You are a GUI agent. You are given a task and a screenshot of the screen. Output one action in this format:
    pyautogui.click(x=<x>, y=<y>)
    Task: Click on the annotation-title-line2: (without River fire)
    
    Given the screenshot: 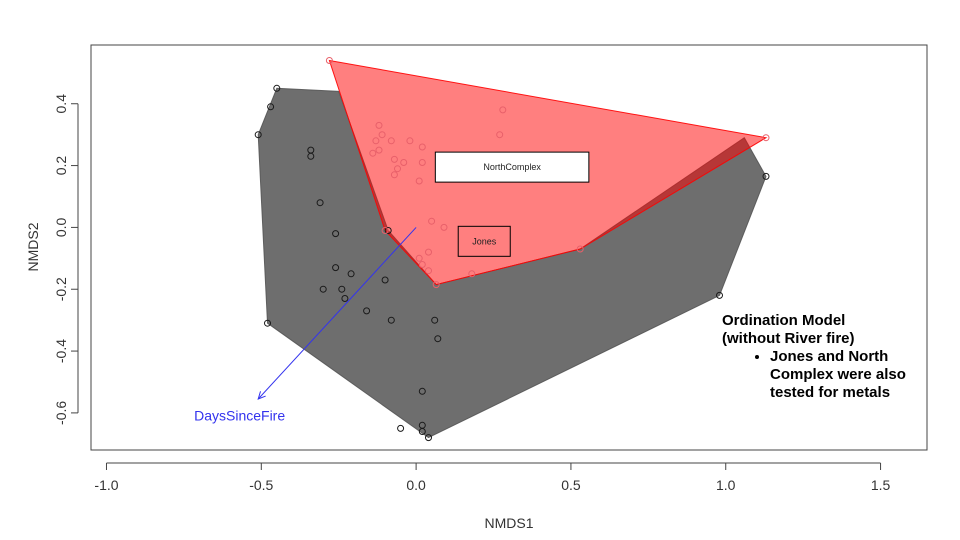 What is the action you would take?
    pyautogui.click(x=788, y=338)
    